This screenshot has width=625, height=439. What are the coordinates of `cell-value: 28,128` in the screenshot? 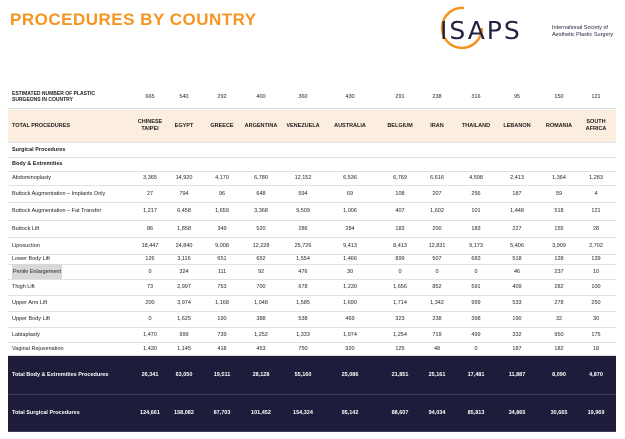 It's located at (261, 375).